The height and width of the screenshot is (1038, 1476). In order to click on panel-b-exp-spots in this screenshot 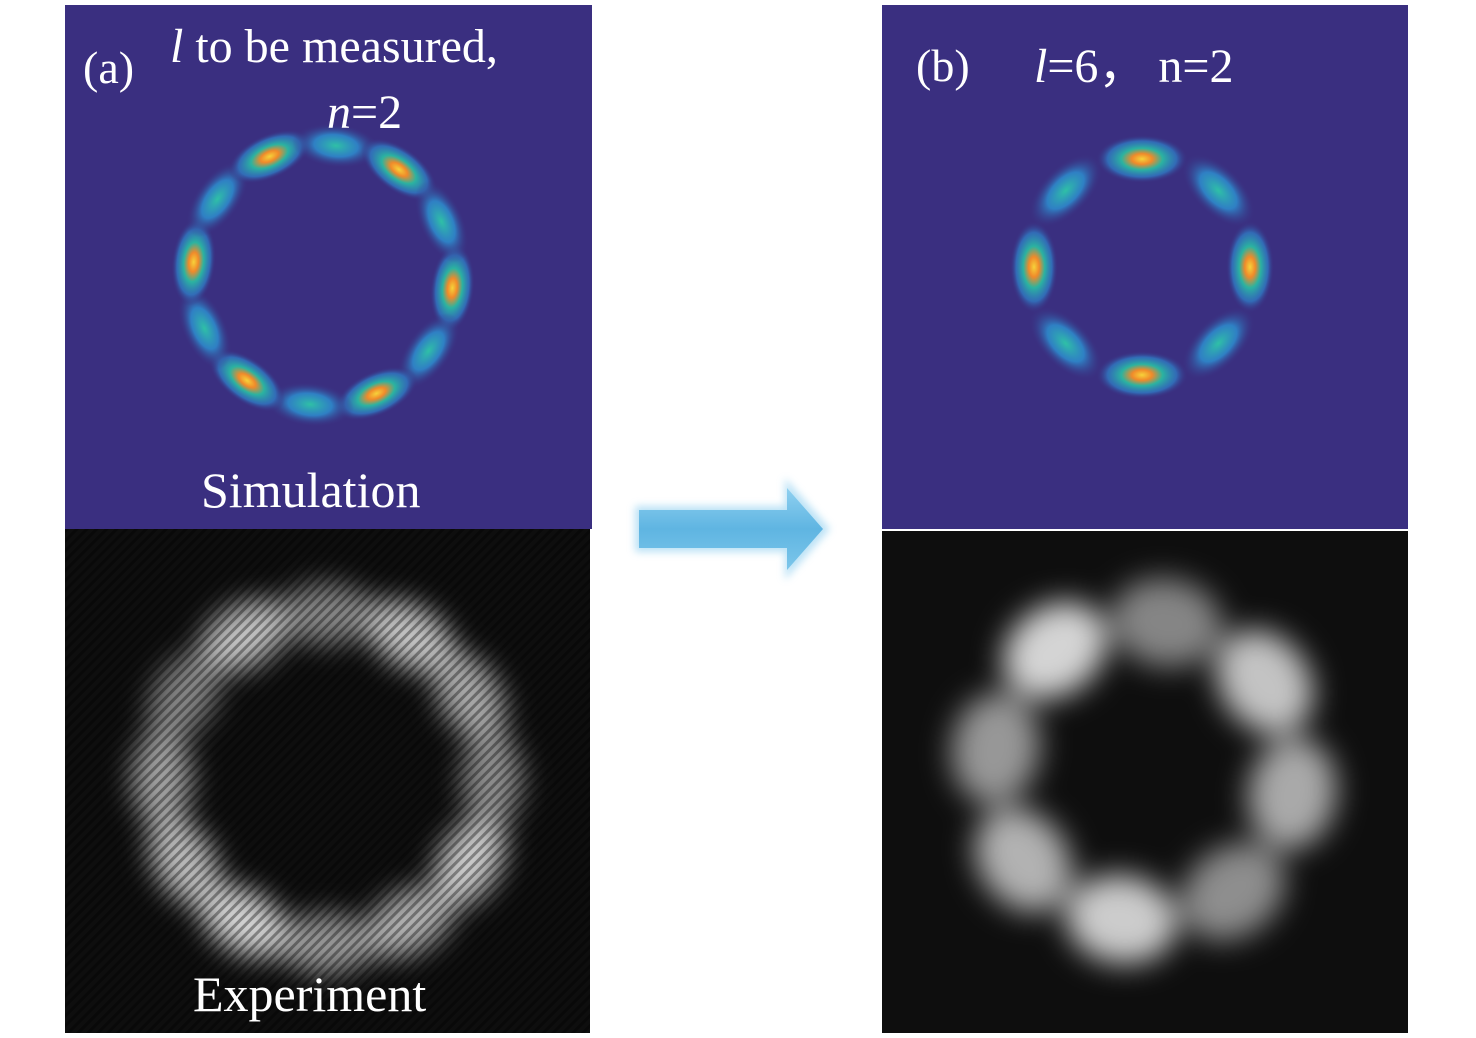, I will do `click(1144, 771)`.